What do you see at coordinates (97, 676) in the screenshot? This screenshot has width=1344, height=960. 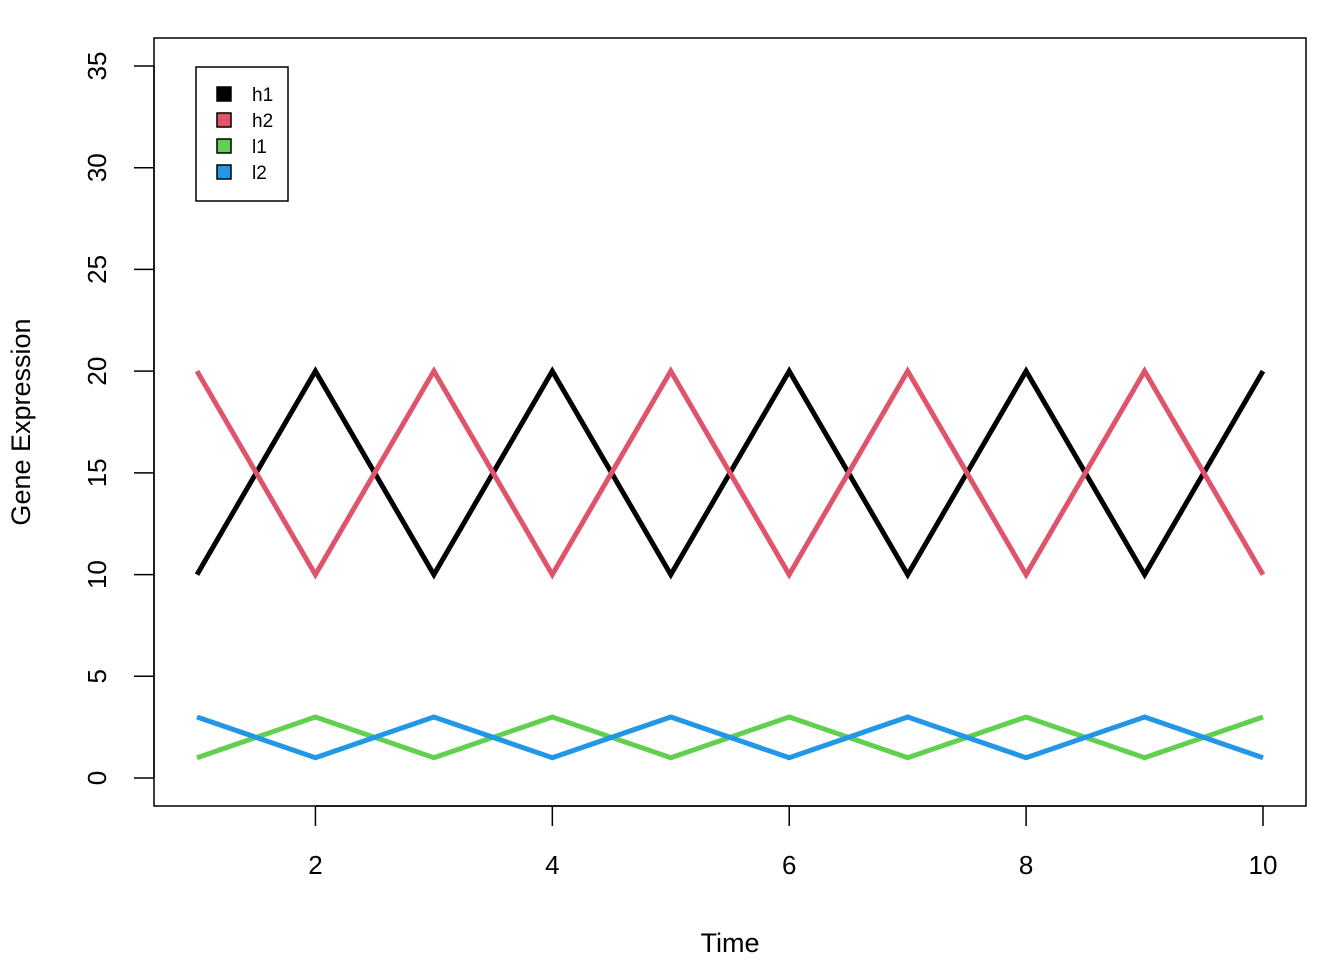 I see `y-tick-label: 5` at bounding box center [97, 676].